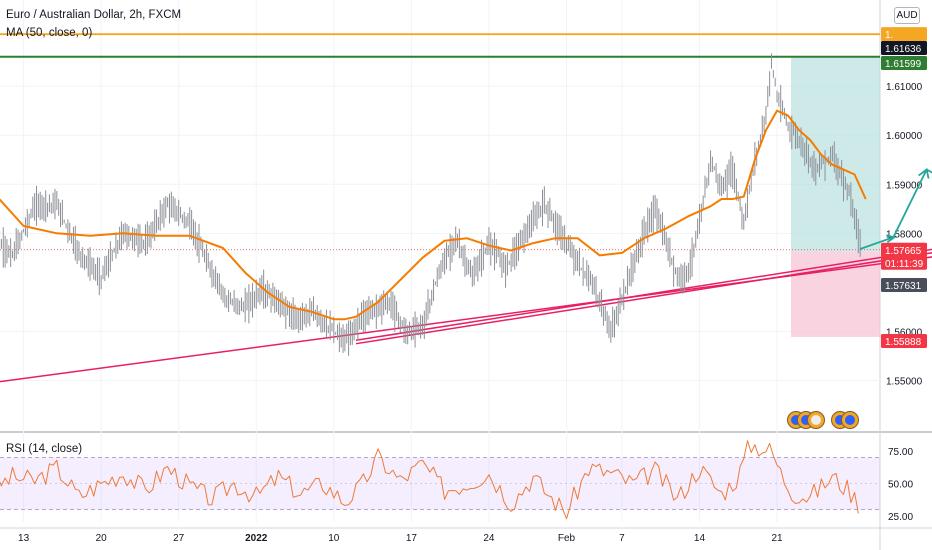 The height and width of the screenshot is (550, 932). I want to click on stop-price-badge-text: 1.55888, so click(903, 342).